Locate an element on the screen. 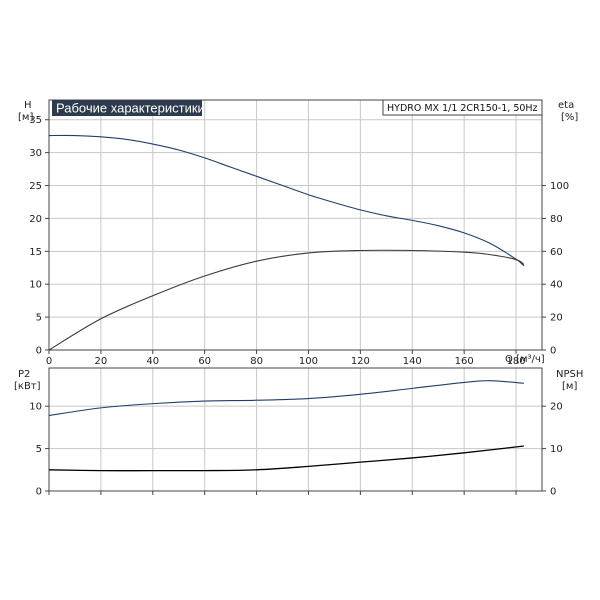  x-tick-label: 160 is located at coordinates (464, 361).